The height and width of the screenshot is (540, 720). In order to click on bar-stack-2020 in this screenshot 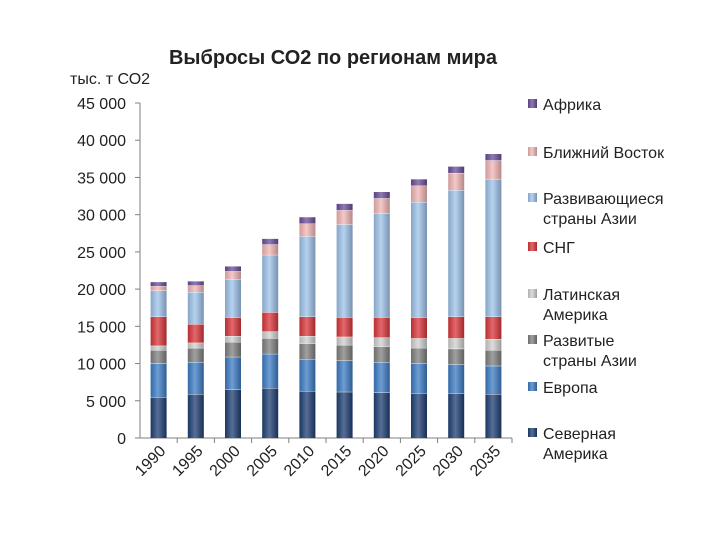, I will do `click(381, 314)`.